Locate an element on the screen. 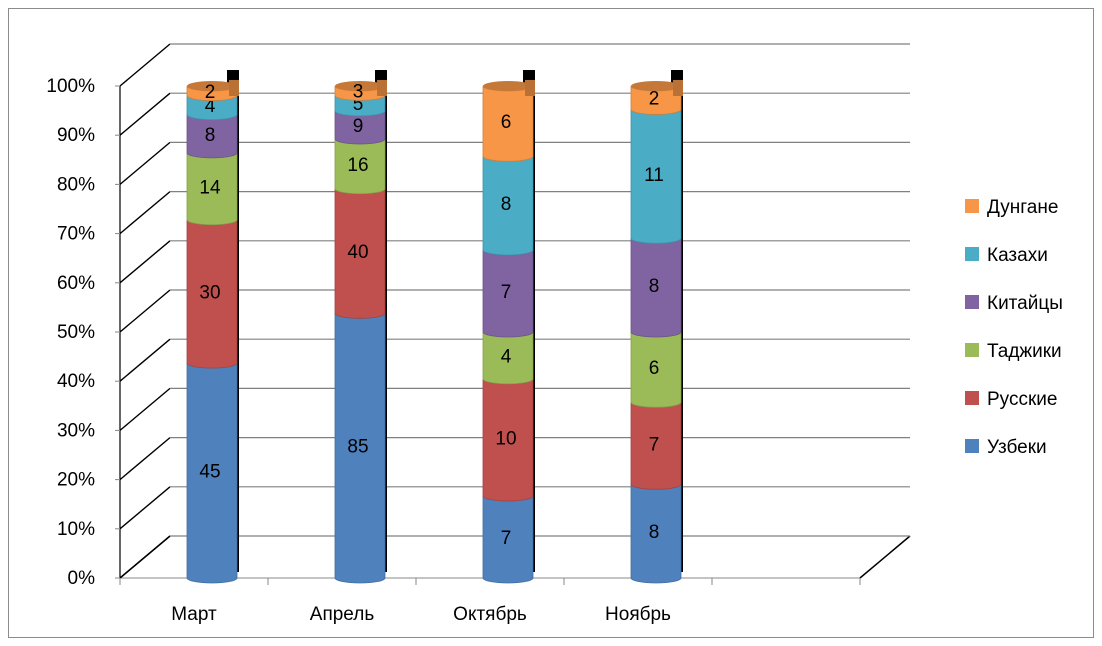 The width and height of the screenshot is (1102, 646). y-tick-label: 80% is located at coordinates (76, 184).